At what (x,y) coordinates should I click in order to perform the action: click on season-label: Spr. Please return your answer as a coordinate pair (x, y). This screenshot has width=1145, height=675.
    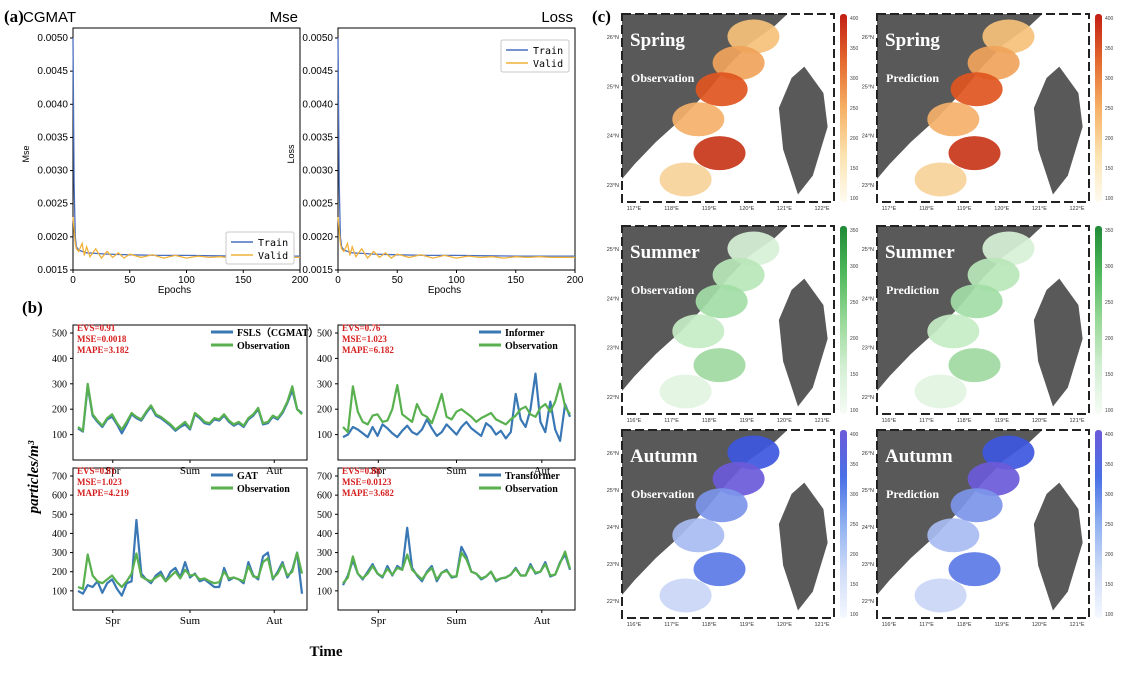
    Looking at the image, I should click on (113, 621).